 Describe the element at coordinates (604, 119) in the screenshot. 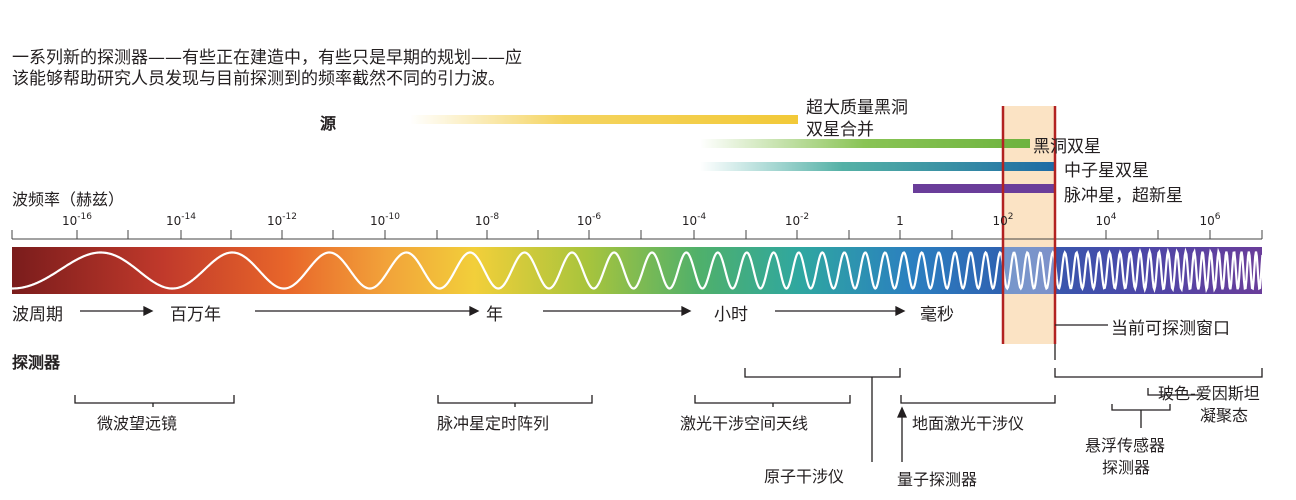

I see `source-bar-smbh` at that location.